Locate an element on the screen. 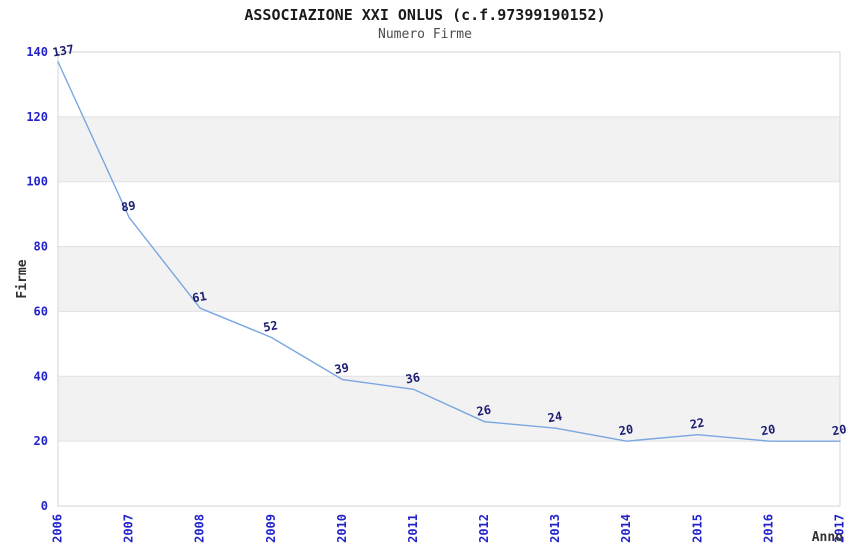 This screenshot has height=550, width=850. data-point-label: 26 is located at coordinates (484, 411).